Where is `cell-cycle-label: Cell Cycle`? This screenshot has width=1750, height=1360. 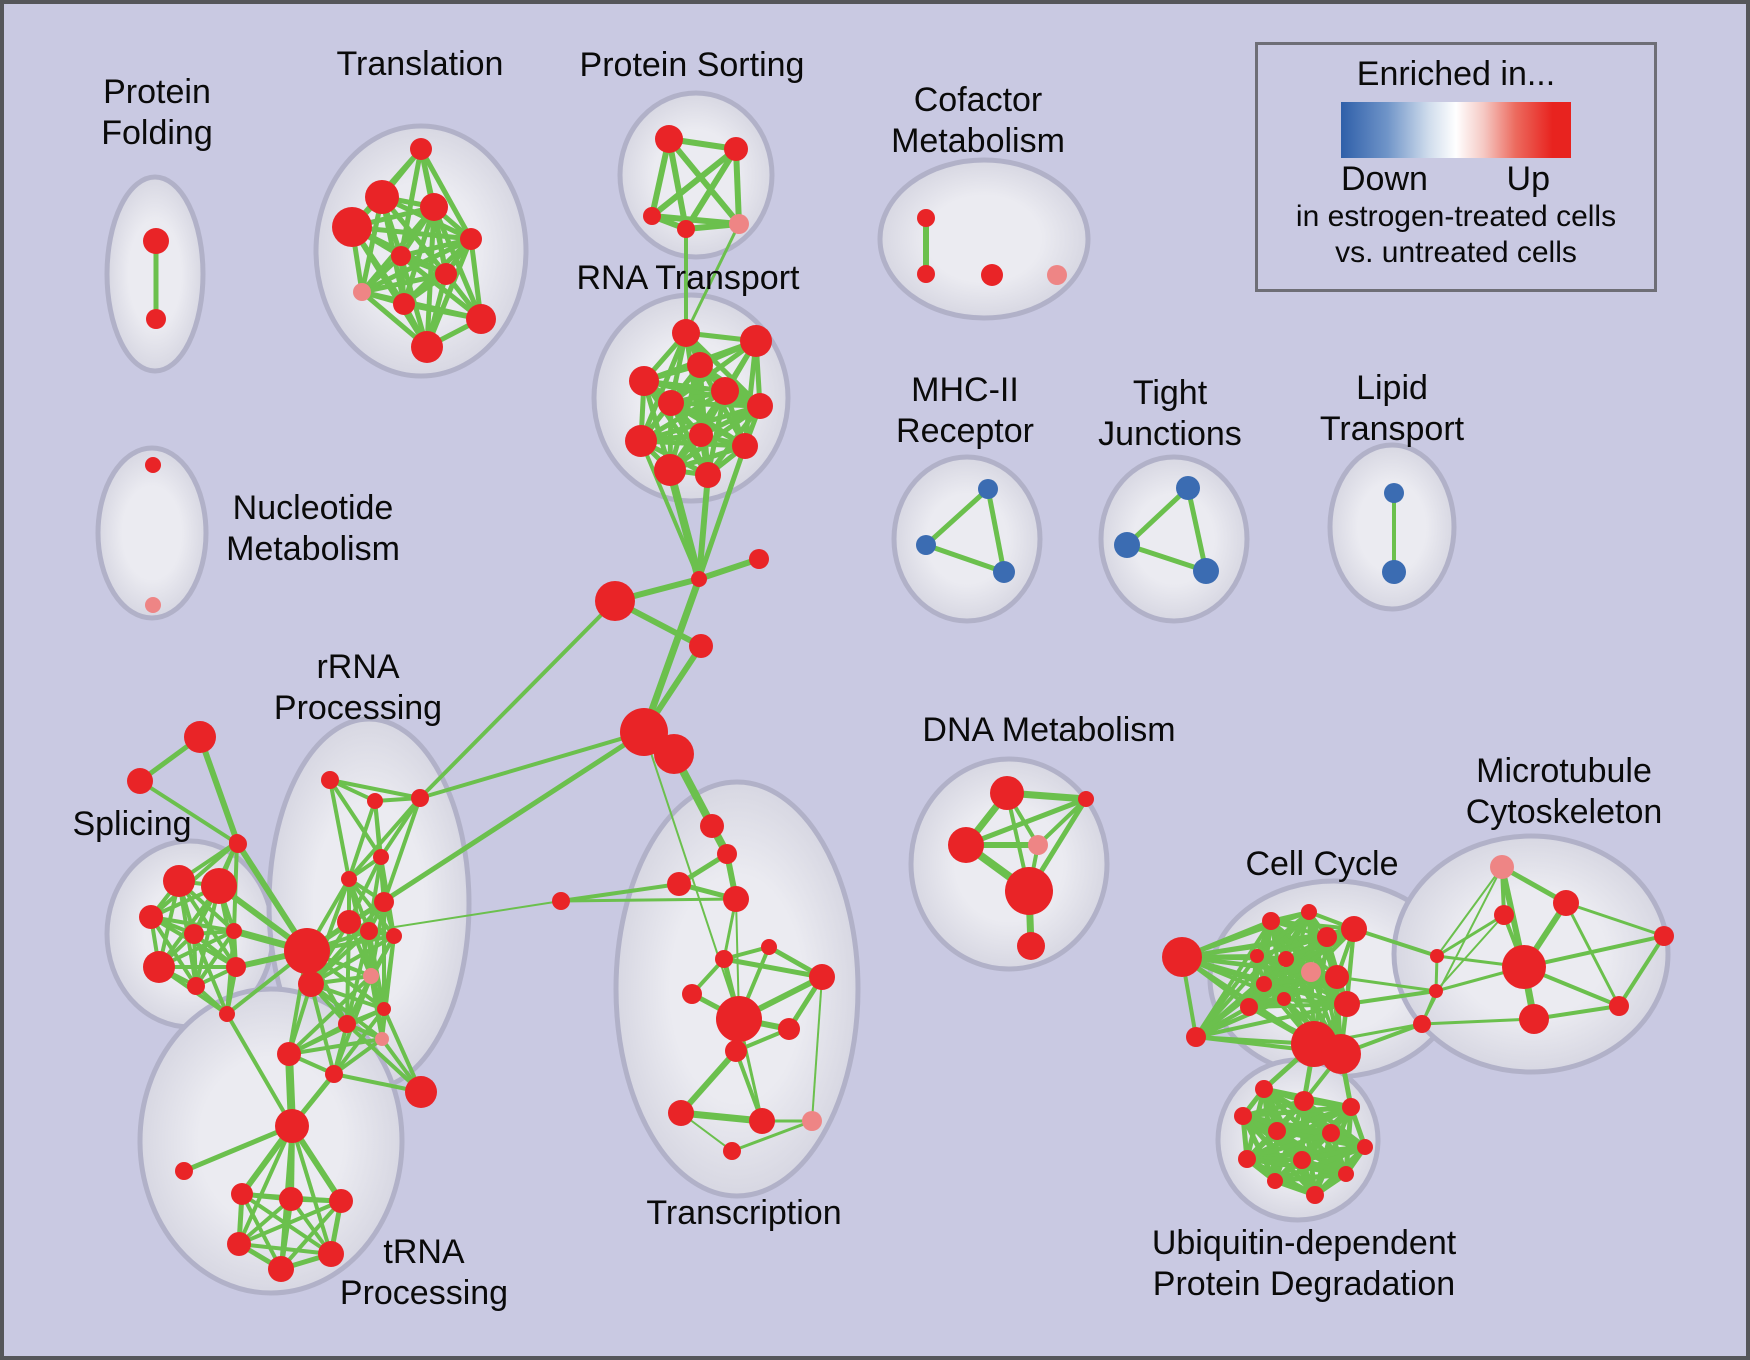 cell-cycle-label: Cell Cycle is located at coordinates (1321, 864).